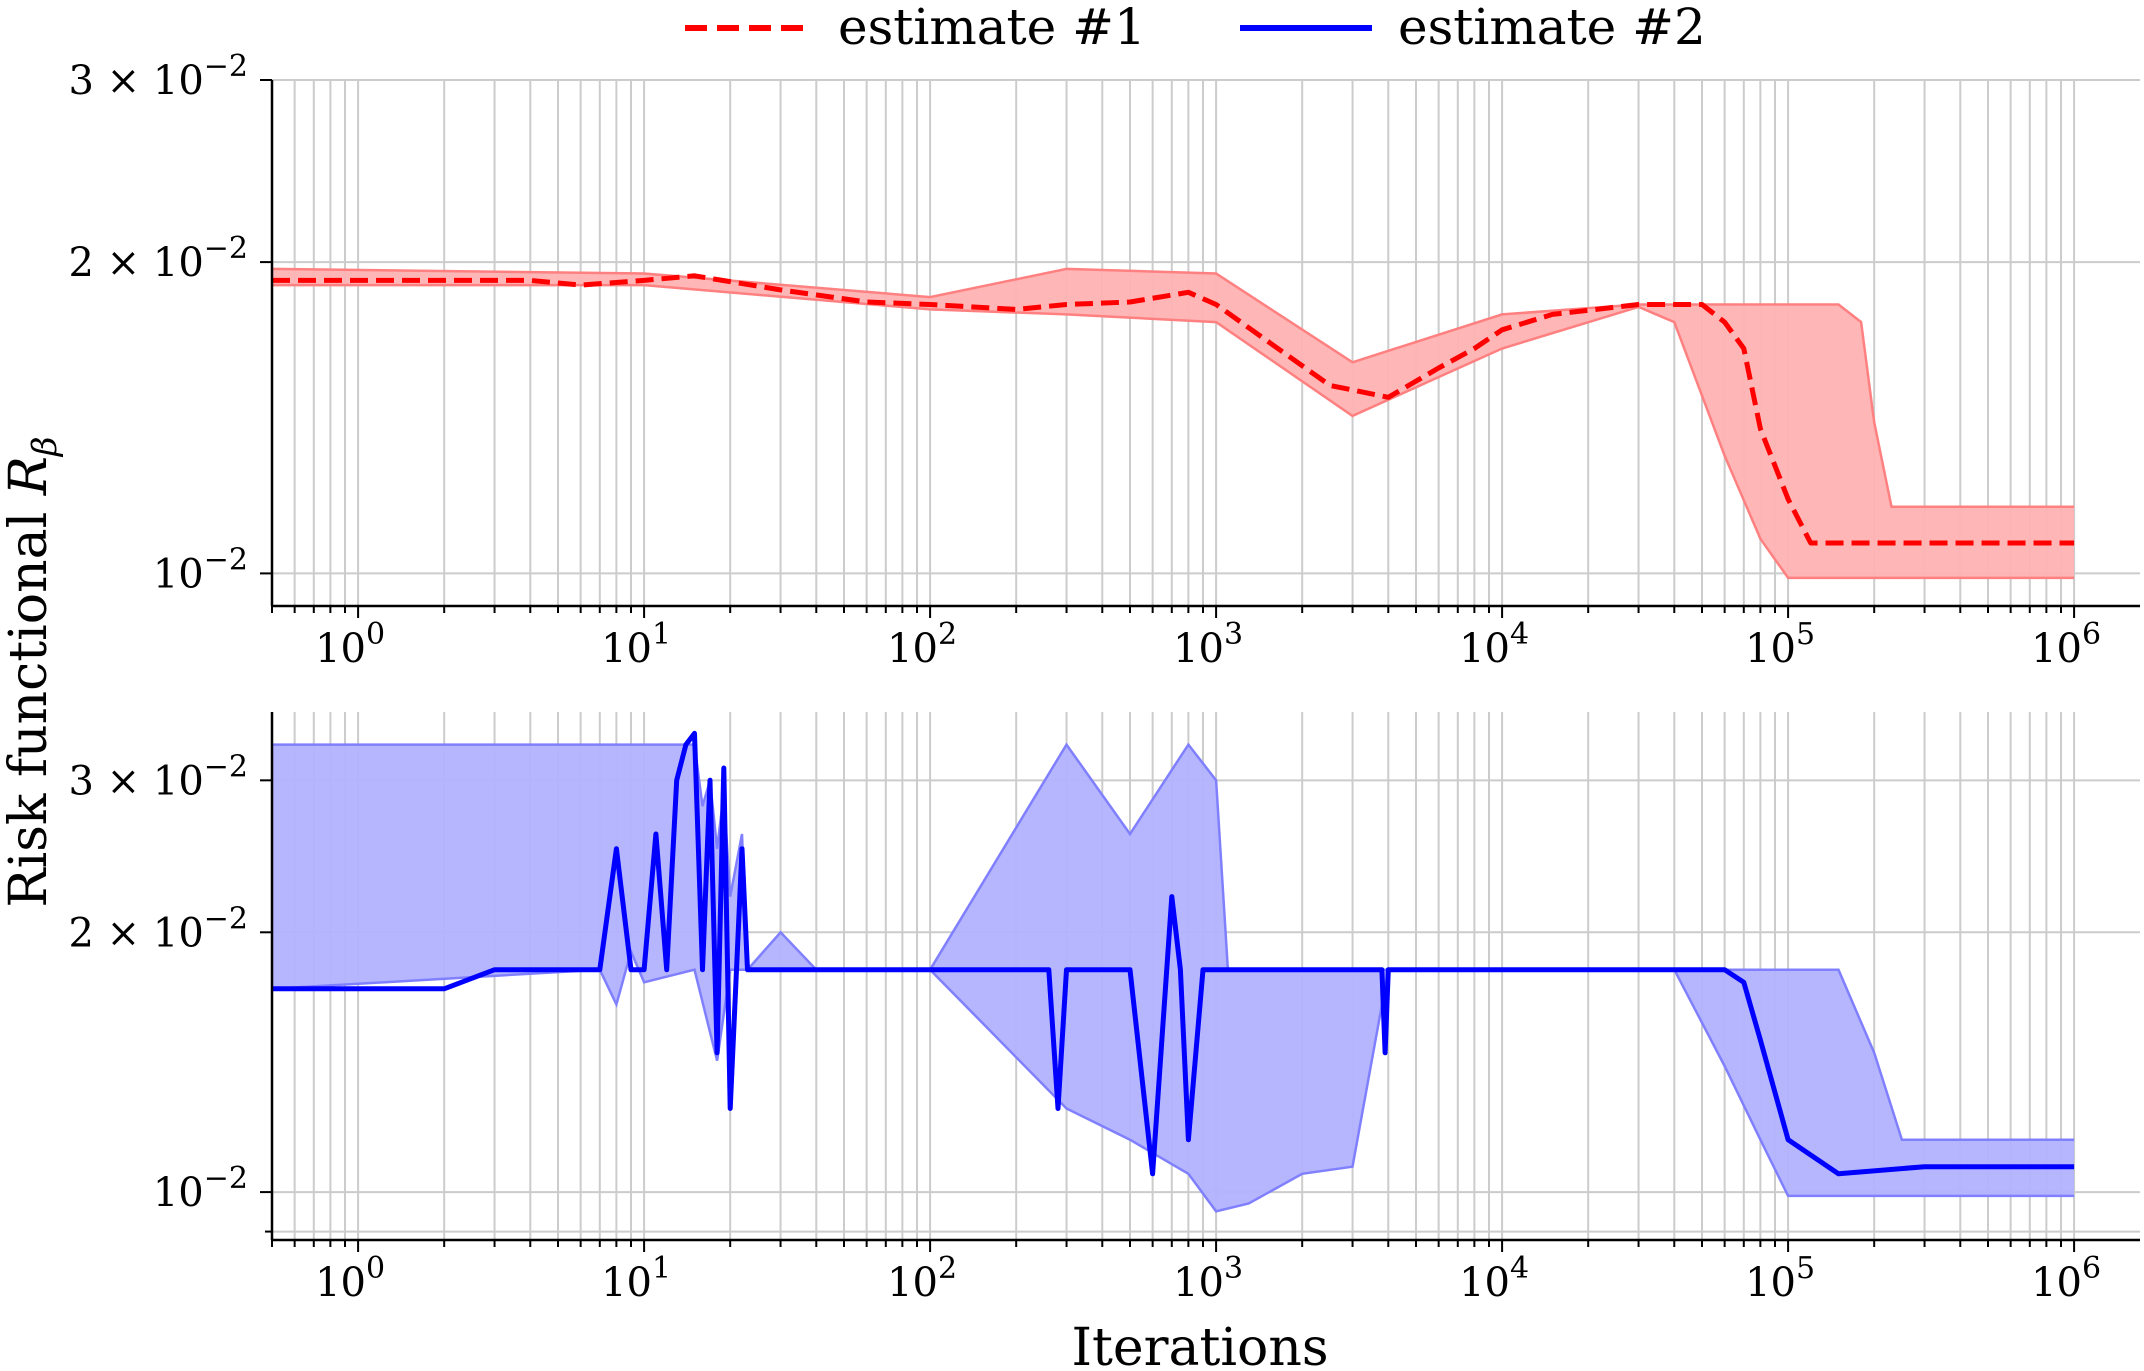 The image size is (2144, 1371). Describe the element at coordinates (29, 476) in the screenshot. I see `y-axis-label-symbol: R` at that location.